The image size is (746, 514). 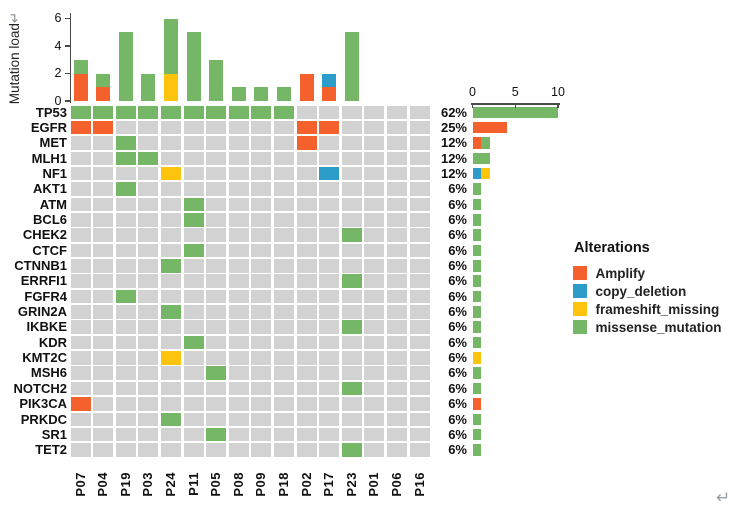 What do you see at coordinates (658, 273) in the screenshot?
I see `legend-item: Amplify` at bounding box center [658, 273].